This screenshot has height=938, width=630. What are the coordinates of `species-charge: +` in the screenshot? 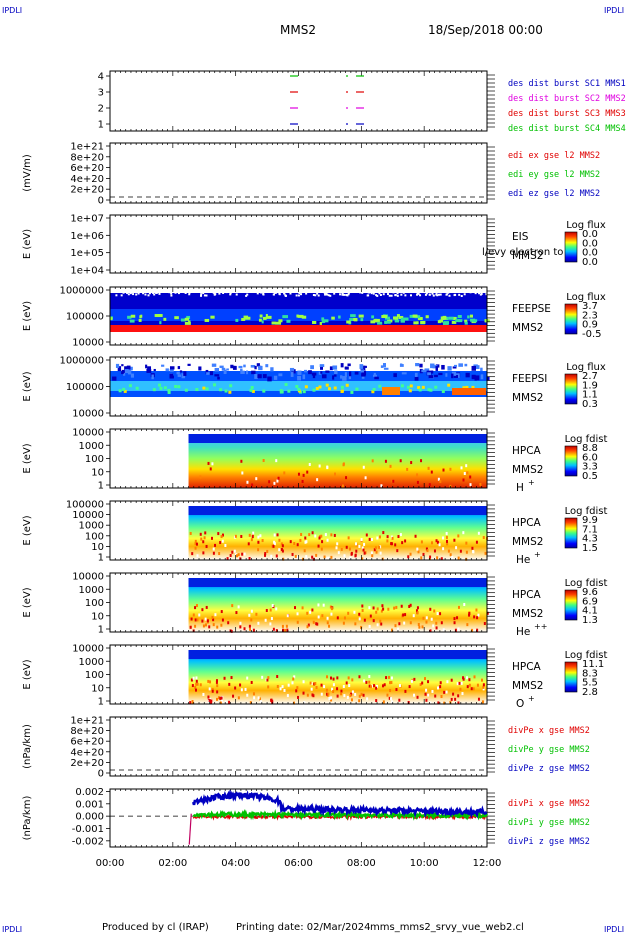 It's located at (531, 482).